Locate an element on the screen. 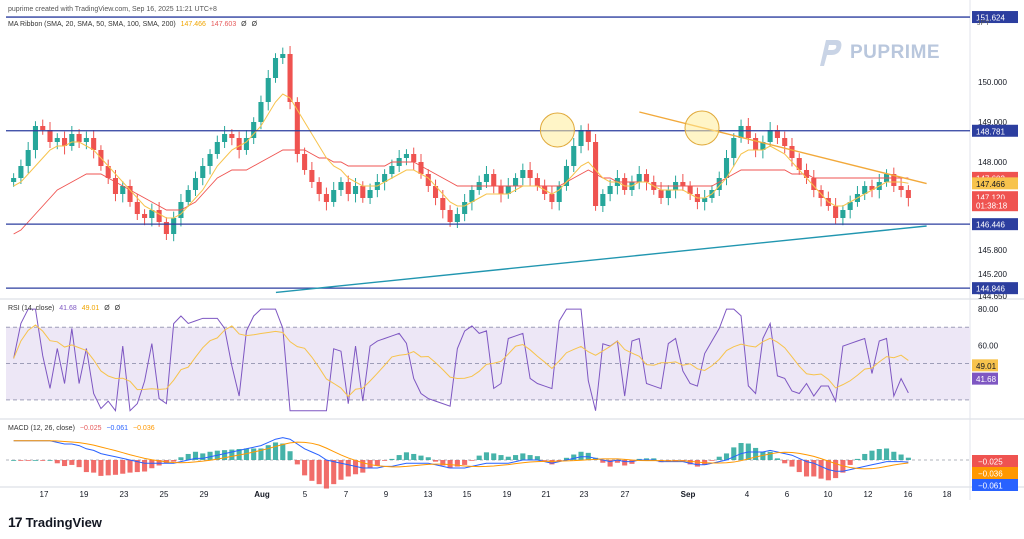  rsi-tick-label: 60.00 is located at coordinates (988, 345).